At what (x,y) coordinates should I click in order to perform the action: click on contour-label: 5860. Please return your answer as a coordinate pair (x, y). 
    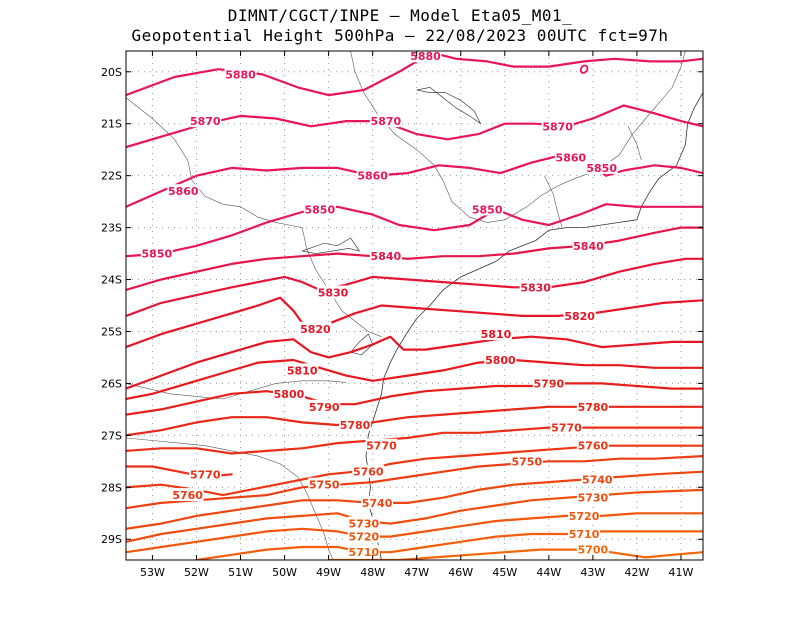
    Looking at the image, I should click on (183, 191).